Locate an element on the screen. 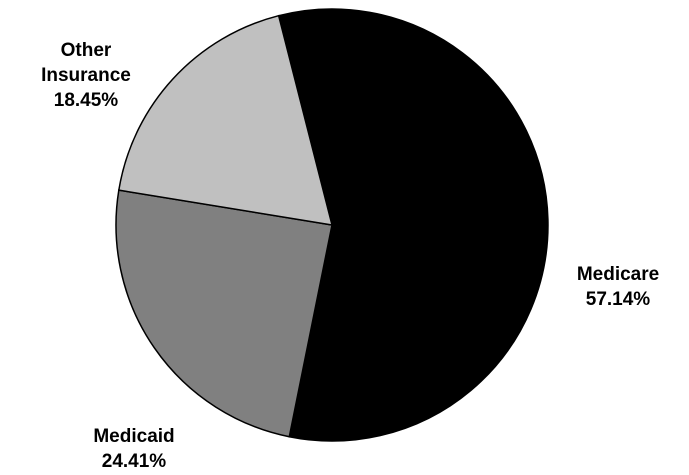 The width and height of the screenshot is (689, 475). label-medicaid: Medicaid 24.41% is located at coordinates (134, 449).